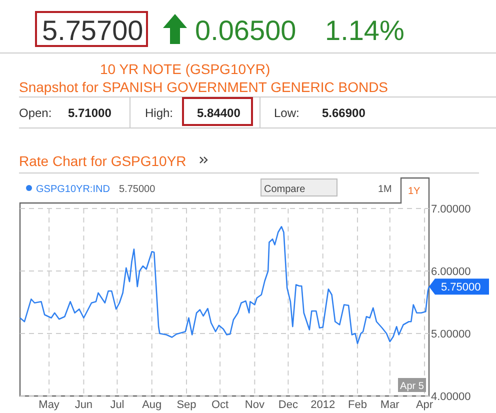  I want to click on x-tick-label: Mar, so click(390, 405).